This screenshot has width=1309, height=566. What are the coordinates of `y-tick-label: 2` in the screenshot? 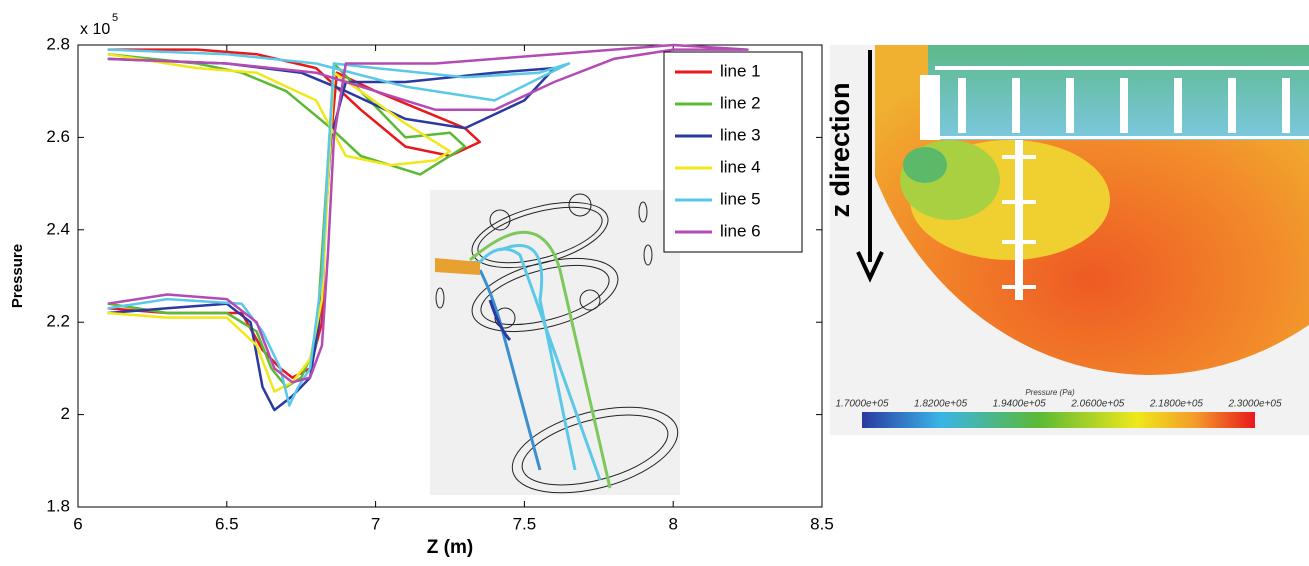 It's located at (65, 413).